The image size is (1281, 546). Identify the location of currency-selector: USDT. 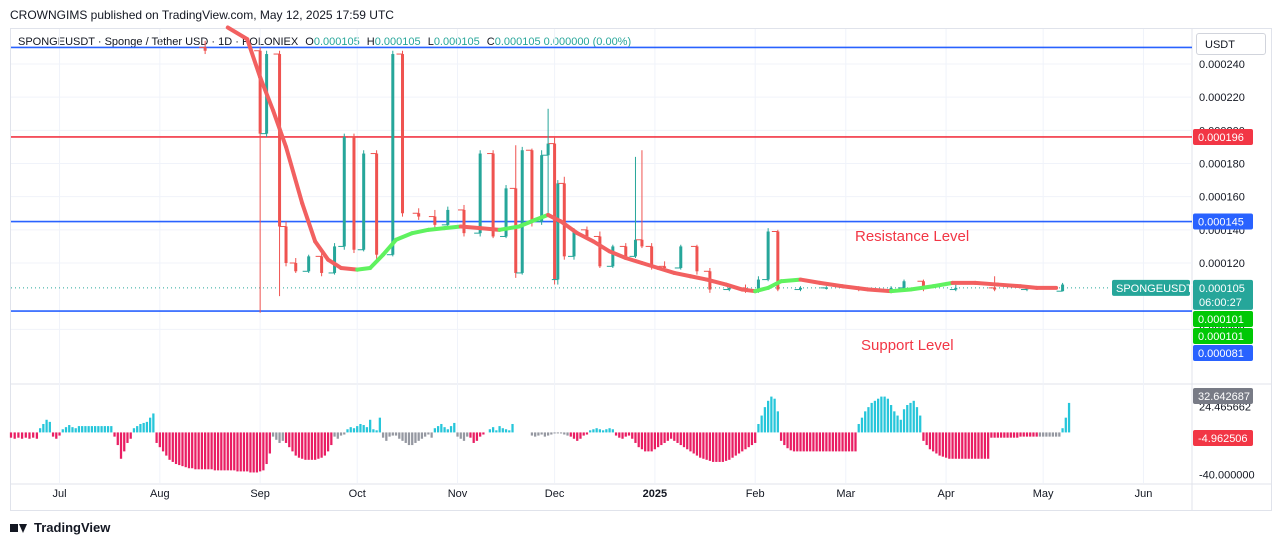
(1231, 44).